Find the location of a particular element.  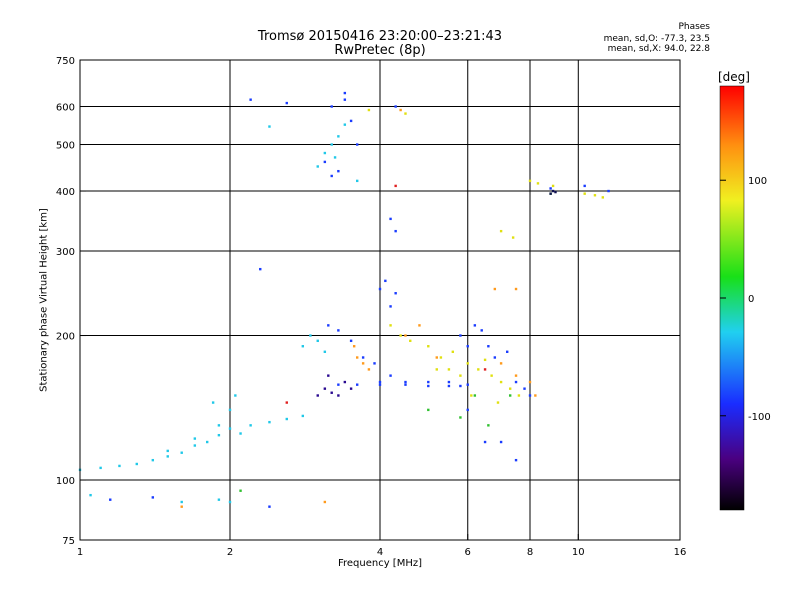

y-tick-label: 500 is located at coordinates (65, 146).